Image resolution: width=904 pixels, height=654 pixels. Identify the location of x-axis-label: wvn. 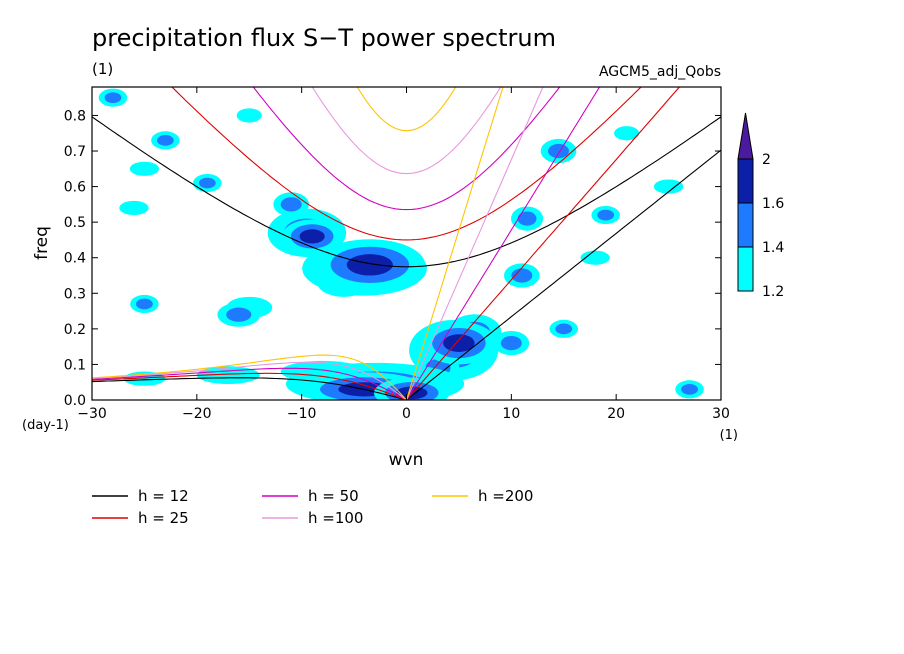
(406, 460).